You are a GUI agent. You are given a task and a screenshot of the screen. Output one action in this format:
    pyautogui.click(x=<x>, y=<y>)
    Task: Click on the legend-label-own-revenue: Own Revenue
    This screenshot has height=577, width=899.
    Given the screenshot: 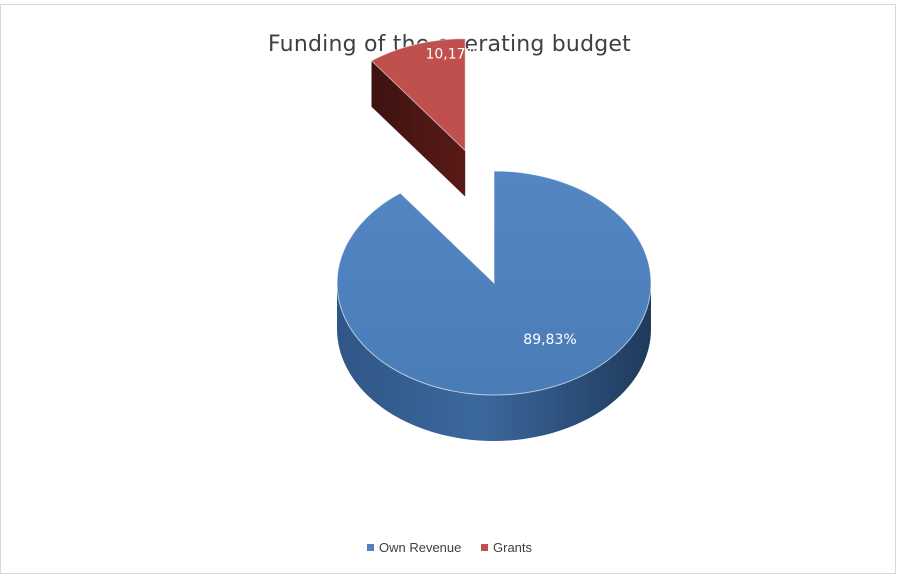 What is the action you would take?
    pyautogui.click(x=420, y=547)
    